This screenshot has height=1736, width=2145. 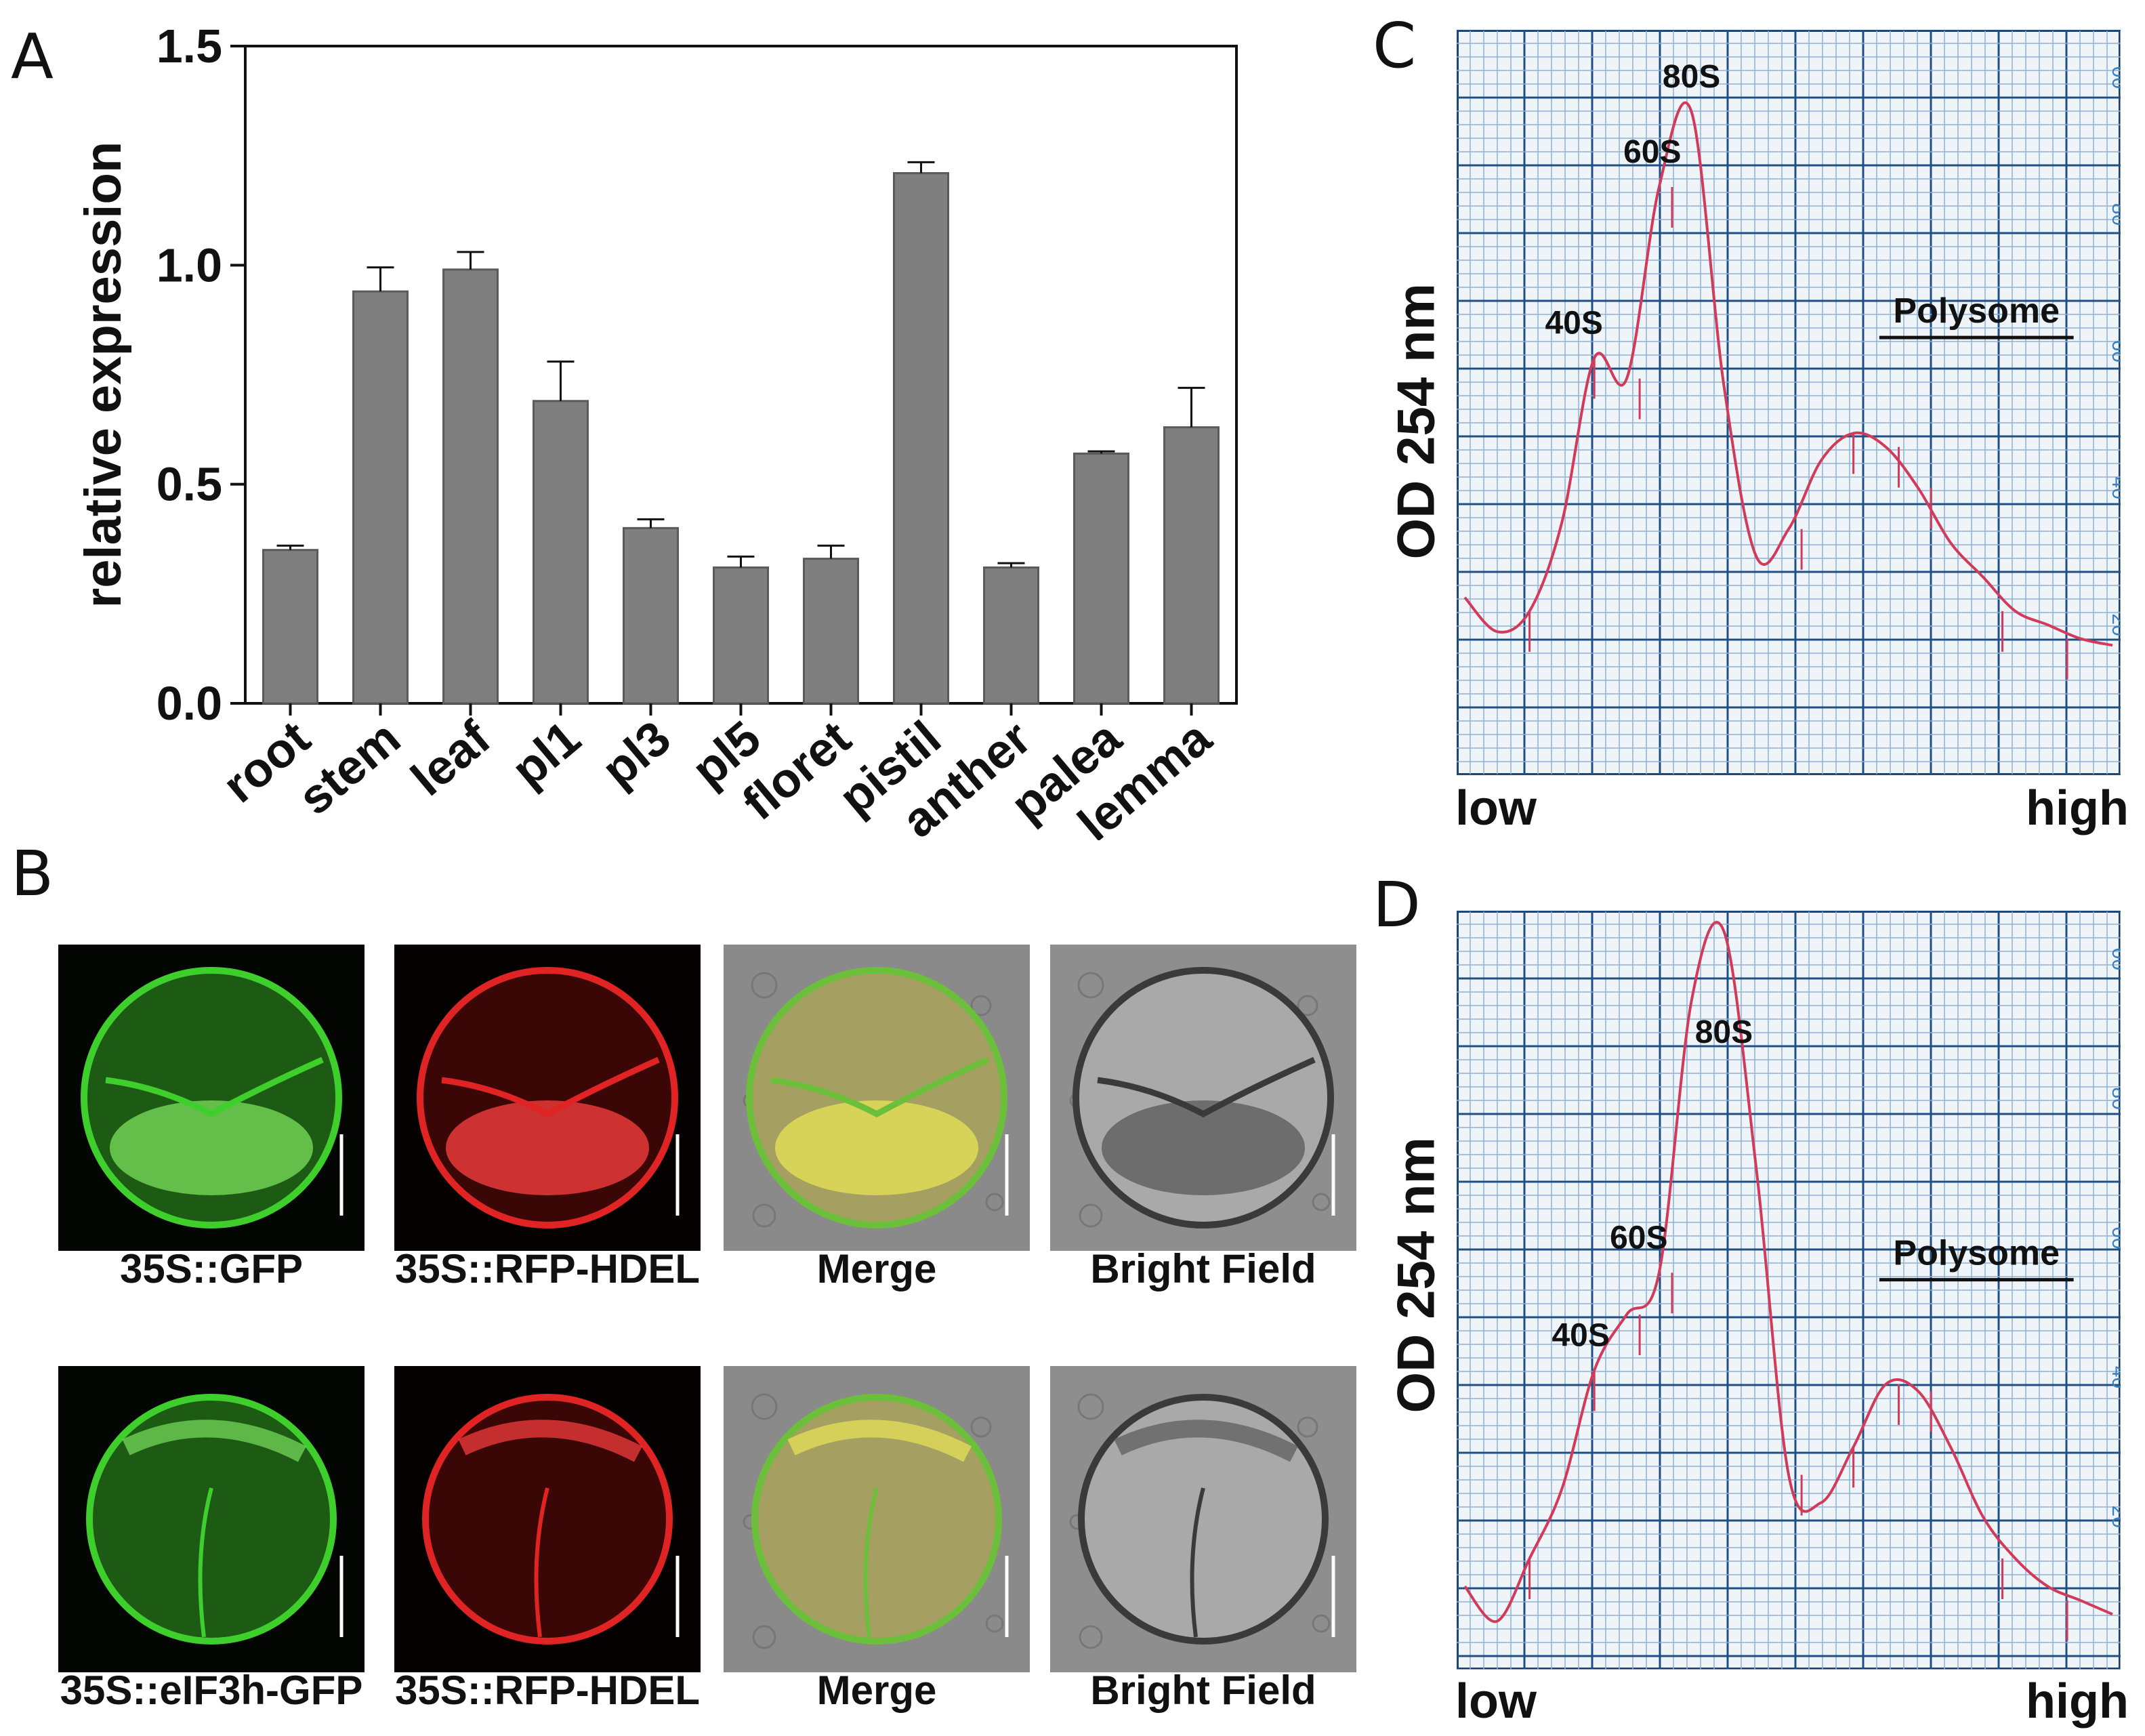 I want to click on x-tick-label: stem, so click(x=350, y=768).